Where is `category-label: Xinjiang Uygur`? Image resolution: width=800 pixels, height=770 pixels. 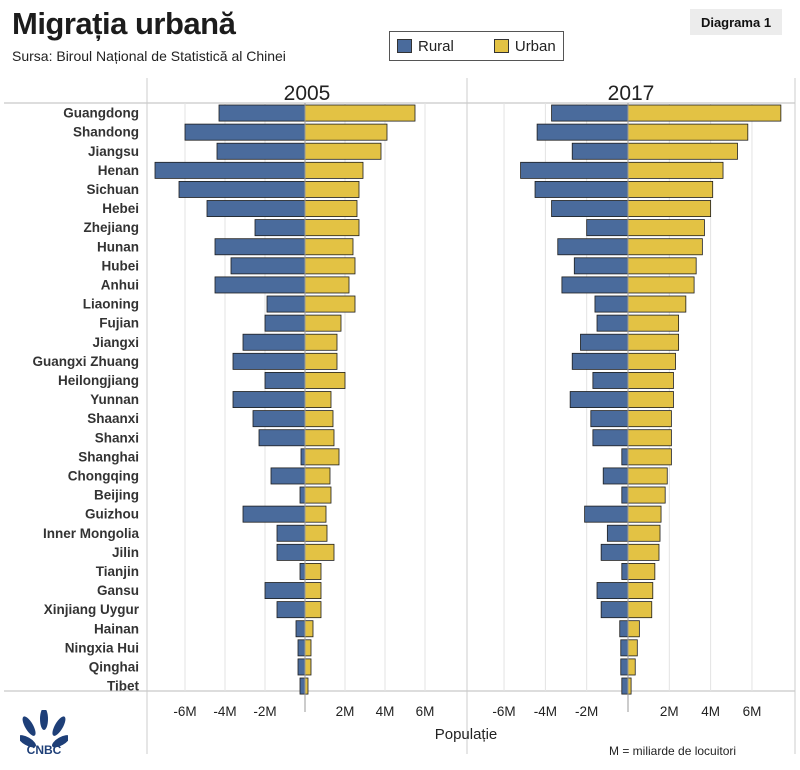 category-label: Xinjiang Uygur is located at coordinates (92, 609).